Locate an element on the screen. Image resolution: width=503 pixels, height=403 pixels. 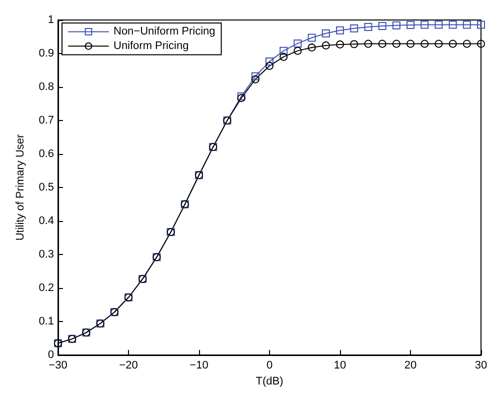
y-tick-label: 0 is located at coordinates (51, 355).